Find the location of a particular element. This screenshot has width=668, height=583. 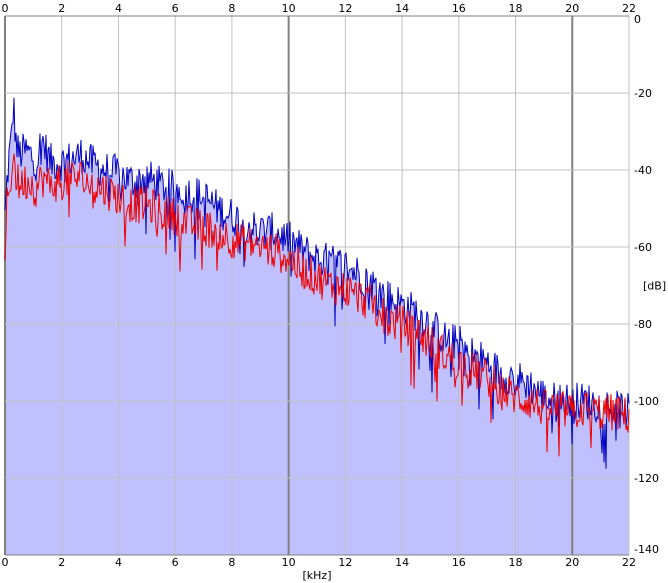

tick-label-x-bottom: 6 is located at coordinates (175, 562).